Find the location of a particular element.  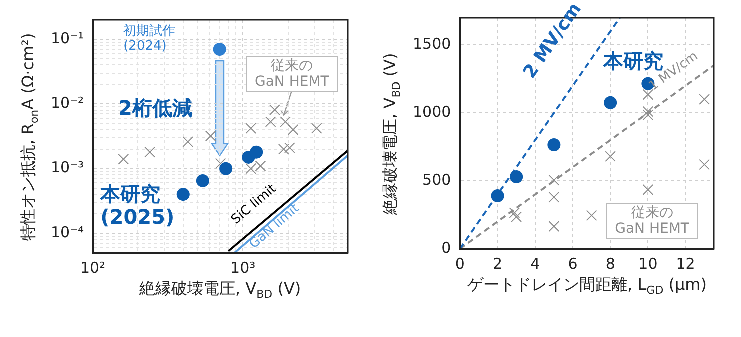

y-tick-label: 10⁻⁴ is located at coordinates (67, 232).